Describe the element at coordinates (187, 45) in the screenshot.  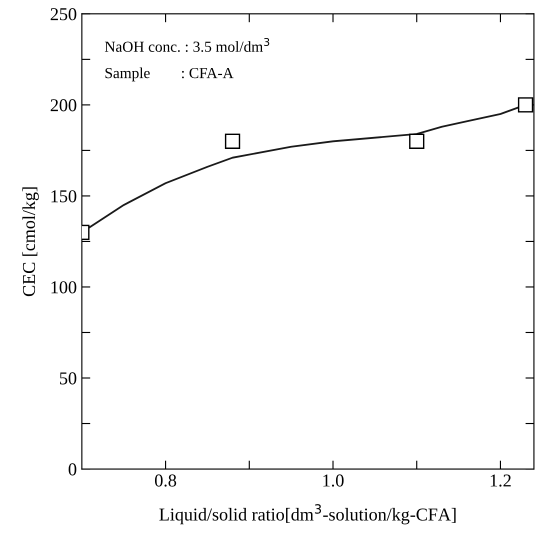
I see `annotation: NaOH conc. : 3.5 mol/dm$^{3}$` at that location.